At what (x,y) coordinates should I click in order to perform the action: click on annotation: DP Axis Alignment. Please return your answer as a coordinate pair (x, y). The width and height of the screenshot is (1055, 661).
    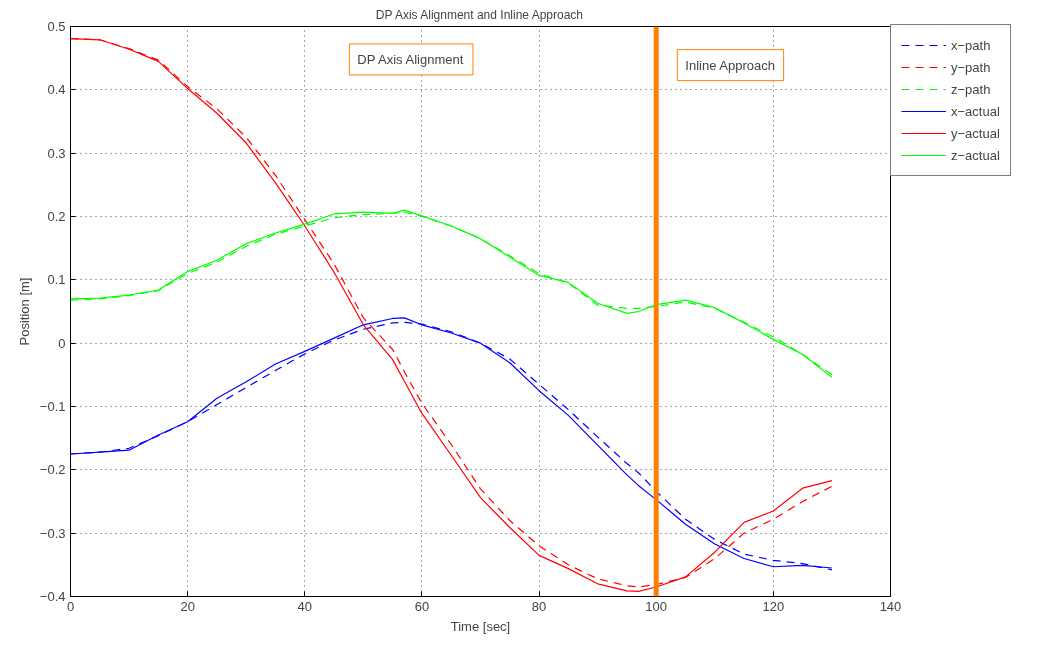
    Looking at the image, I should click on (410, 59).